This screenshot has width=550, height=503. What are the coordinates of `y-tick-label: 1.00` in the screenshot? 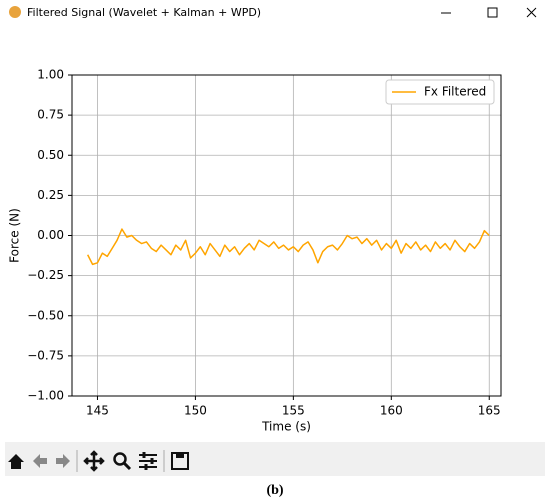 It's located at (50, 75).